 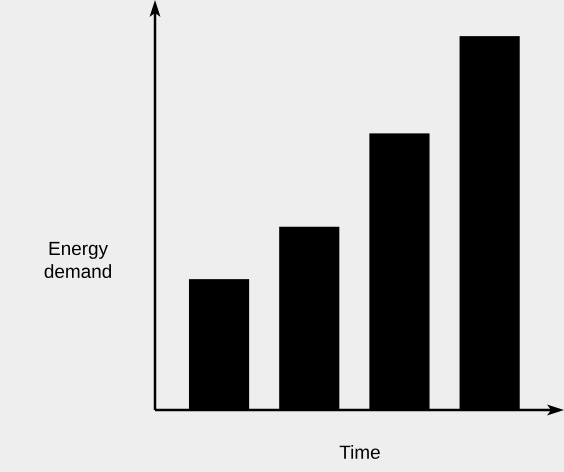 I want to click on x-axis-title: Time, so click(x=360, y=452).